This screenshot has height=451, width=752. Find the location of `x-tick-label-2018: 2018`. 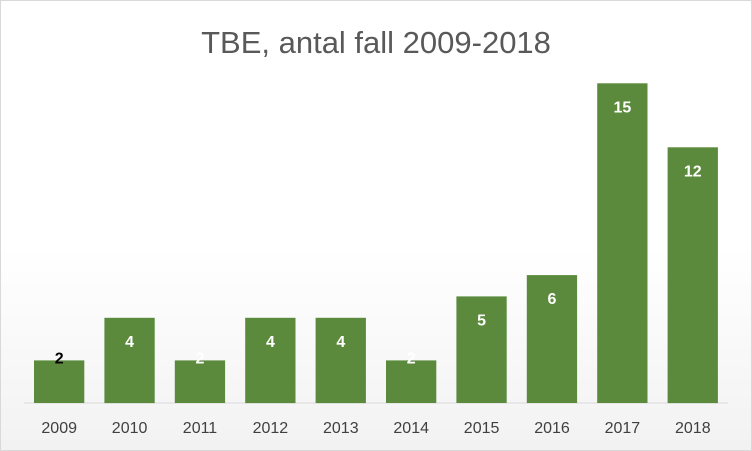

x-tick-label-2018: 2018 is located at coordinates (693, 428).